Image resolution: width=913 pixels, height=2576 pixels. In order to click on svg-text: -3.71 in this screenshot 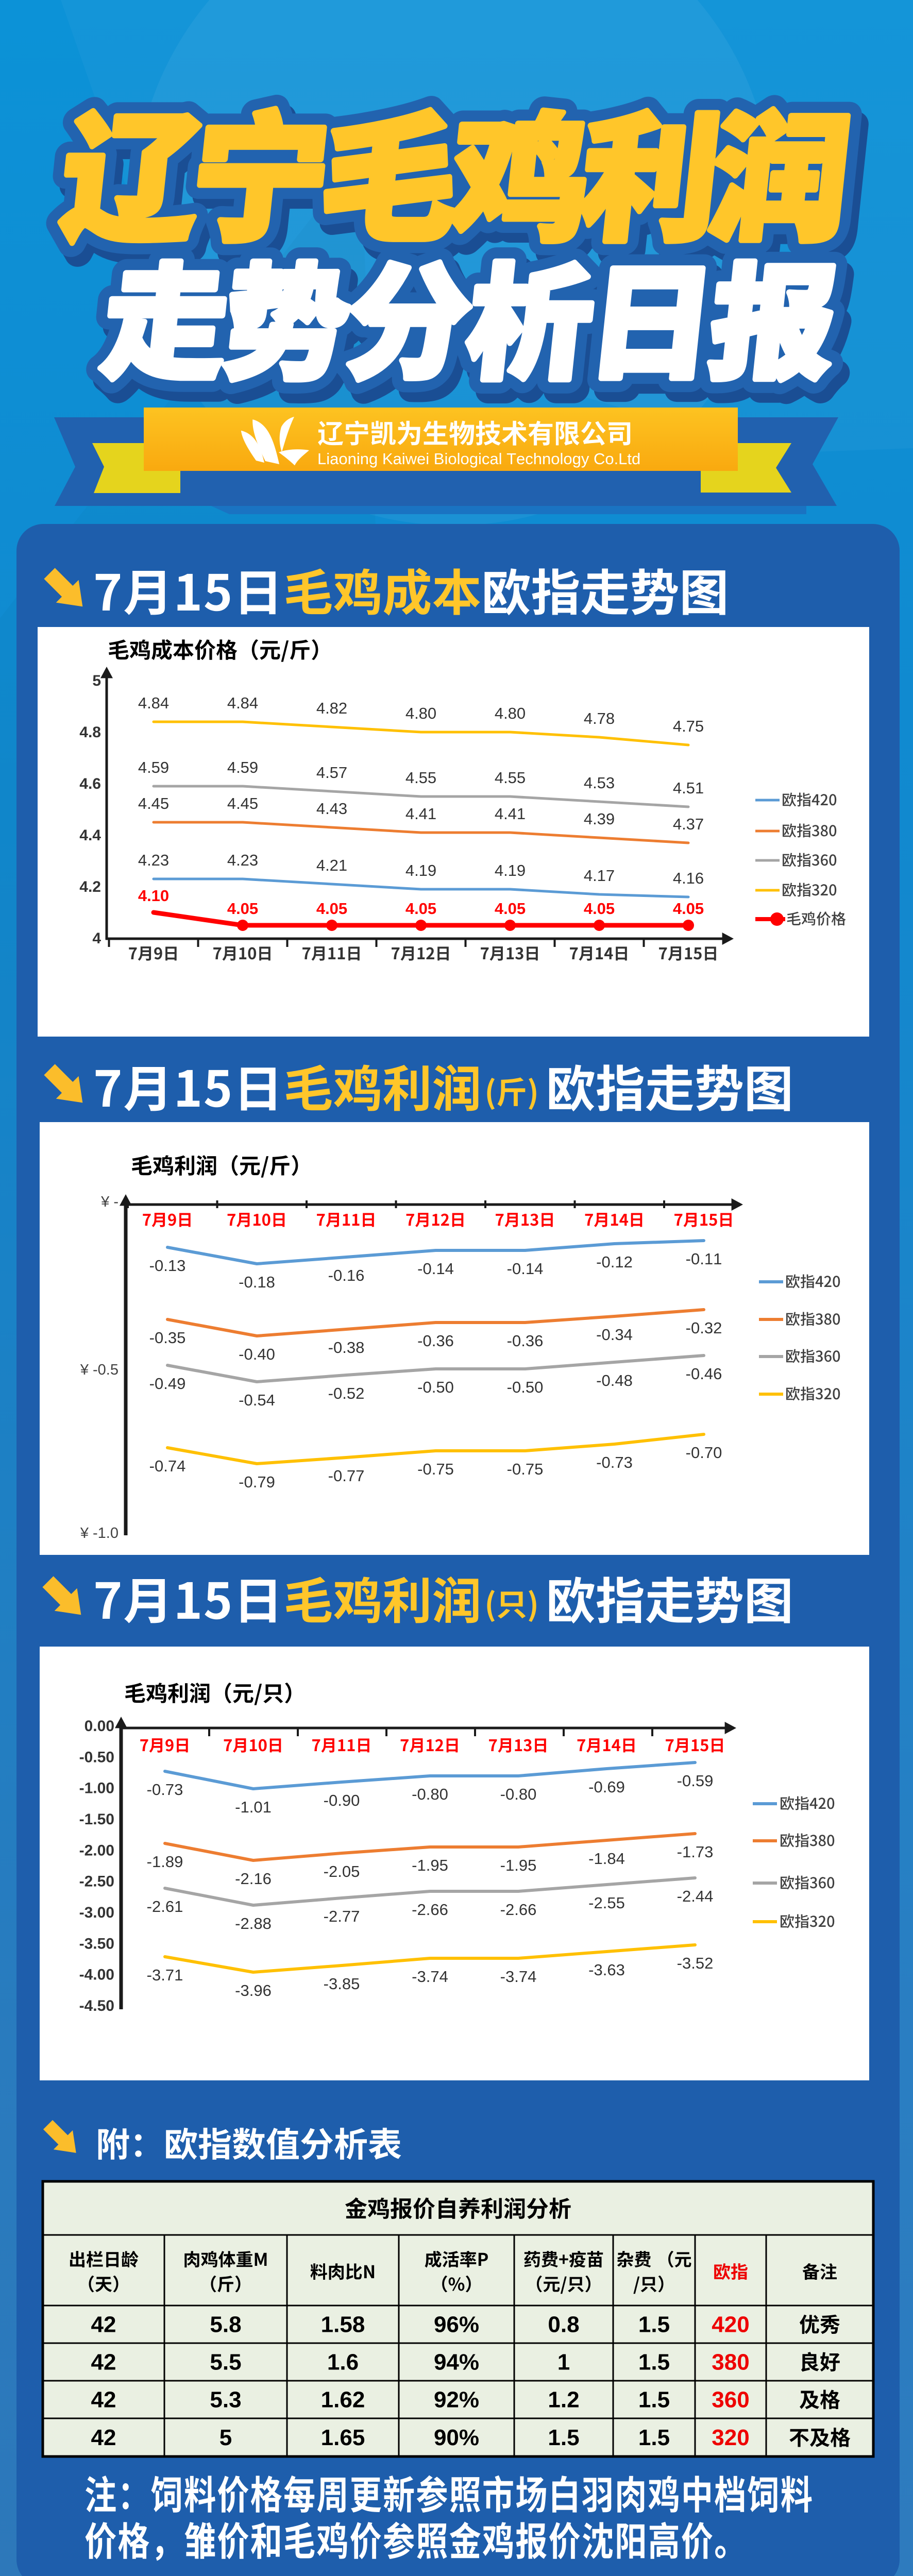, I will do `click(165, 1975)`.